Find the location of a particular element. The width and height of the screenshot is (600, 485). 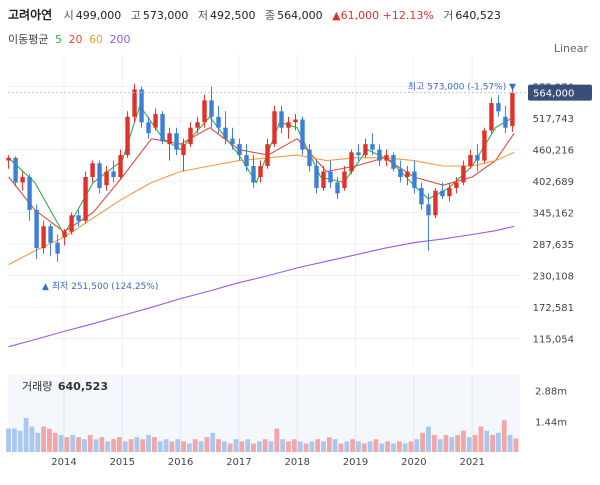

last-price-label: 564,000 is located at coordinates (553, 94).